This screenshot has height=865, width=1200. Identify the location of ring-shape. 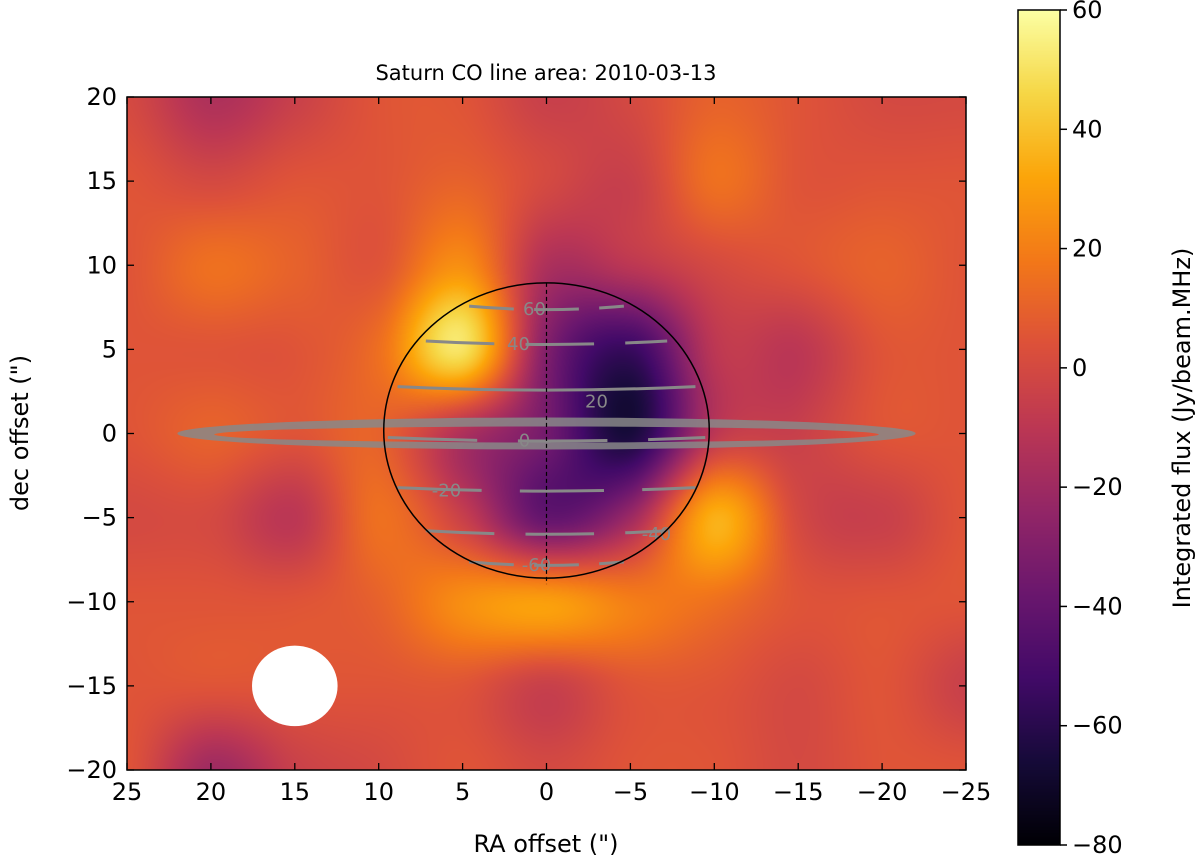
(546, 433).